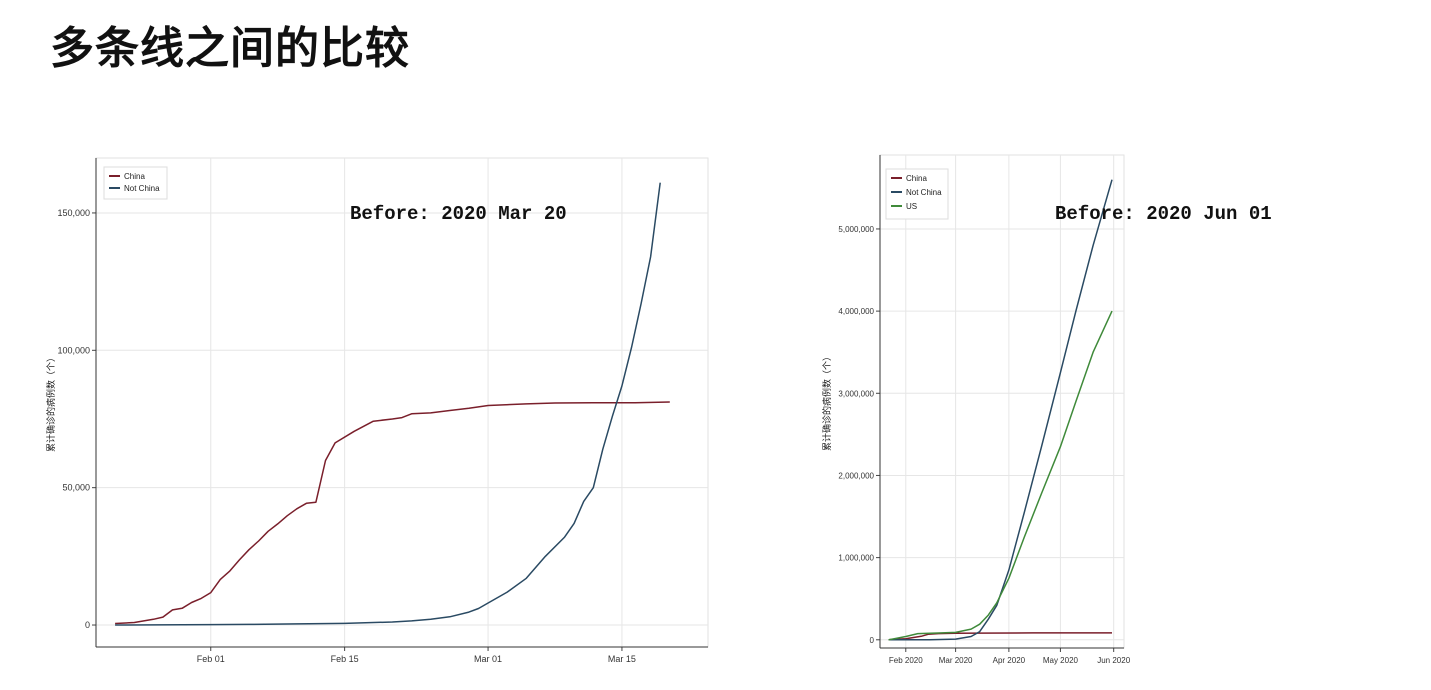 This screenshot has height=690, width=1431. What do you see at coordinates (911, 206) in the screenshot?
I see `legend-label-us: US` at bounding box center [911, 206].